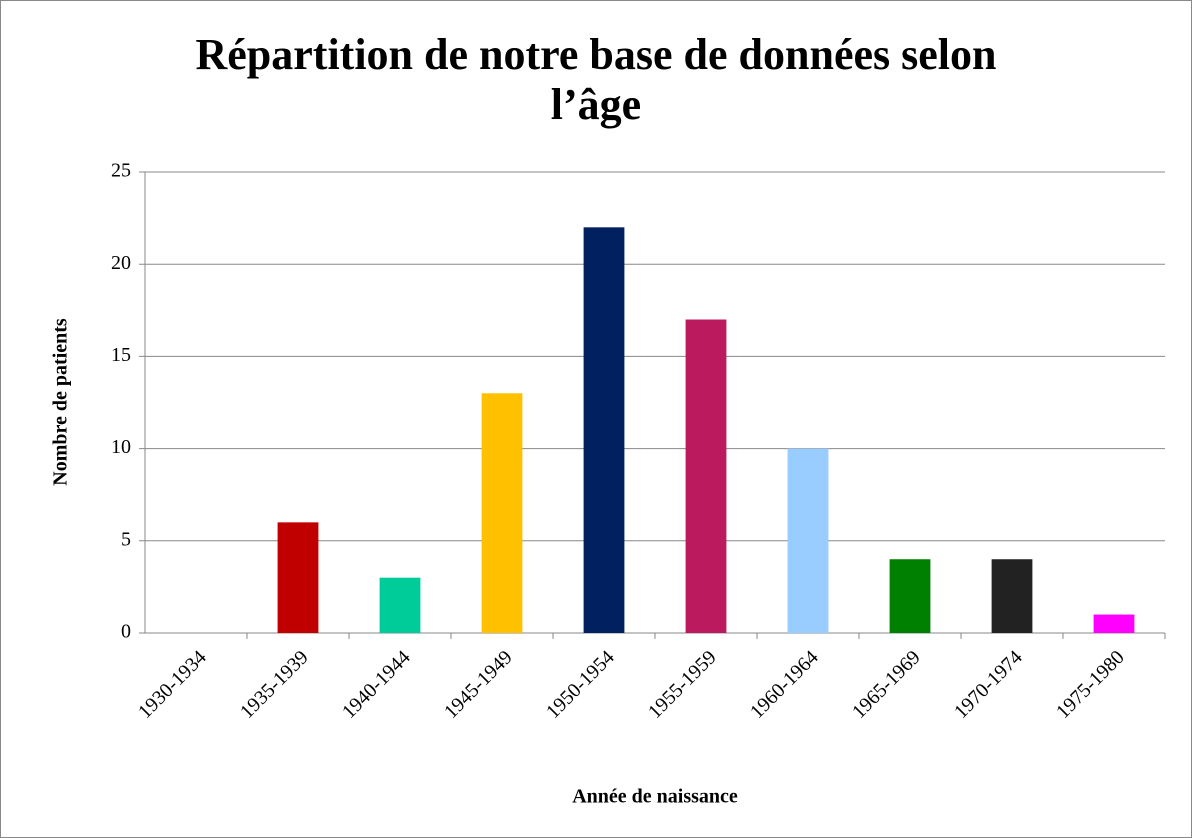 The image size is (1192, 838). Describe the element at coordinates (126, 539) in the screenshot. I see `y-tick-label: 5` at that location.